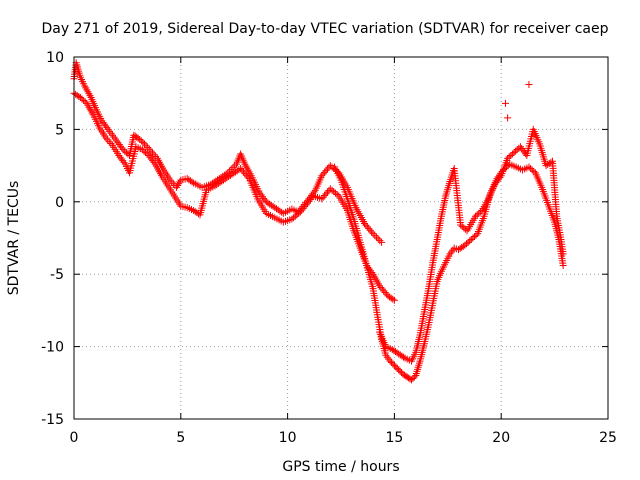  Describe the element at coordinates (59, 130) in the screenshot. I see `y-tick-label: 5` at that location.